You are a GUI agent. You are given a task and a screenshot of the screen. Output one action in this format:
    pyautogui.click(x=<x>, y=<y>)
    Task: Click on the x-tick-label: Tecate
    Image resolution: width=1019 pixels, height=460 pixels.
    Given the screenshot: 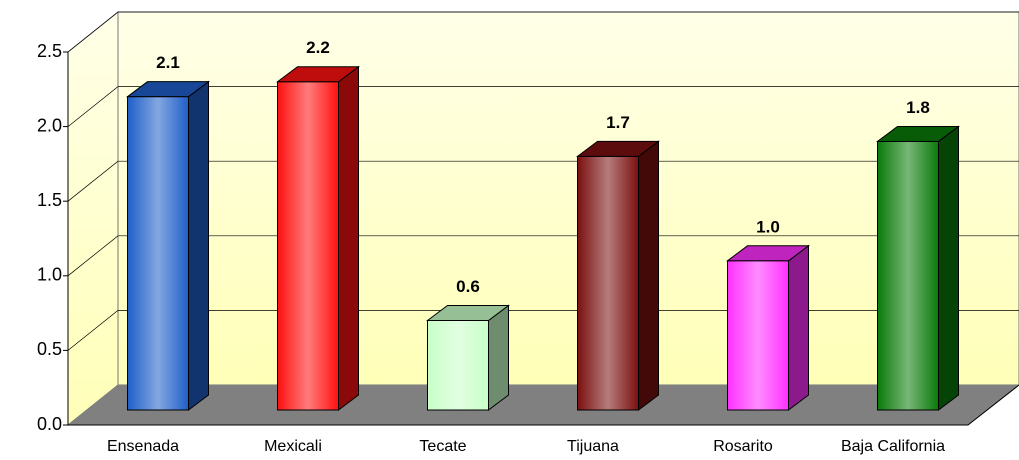 What is the action you would take?
    pyautogui.click(x=442, y=446)
    